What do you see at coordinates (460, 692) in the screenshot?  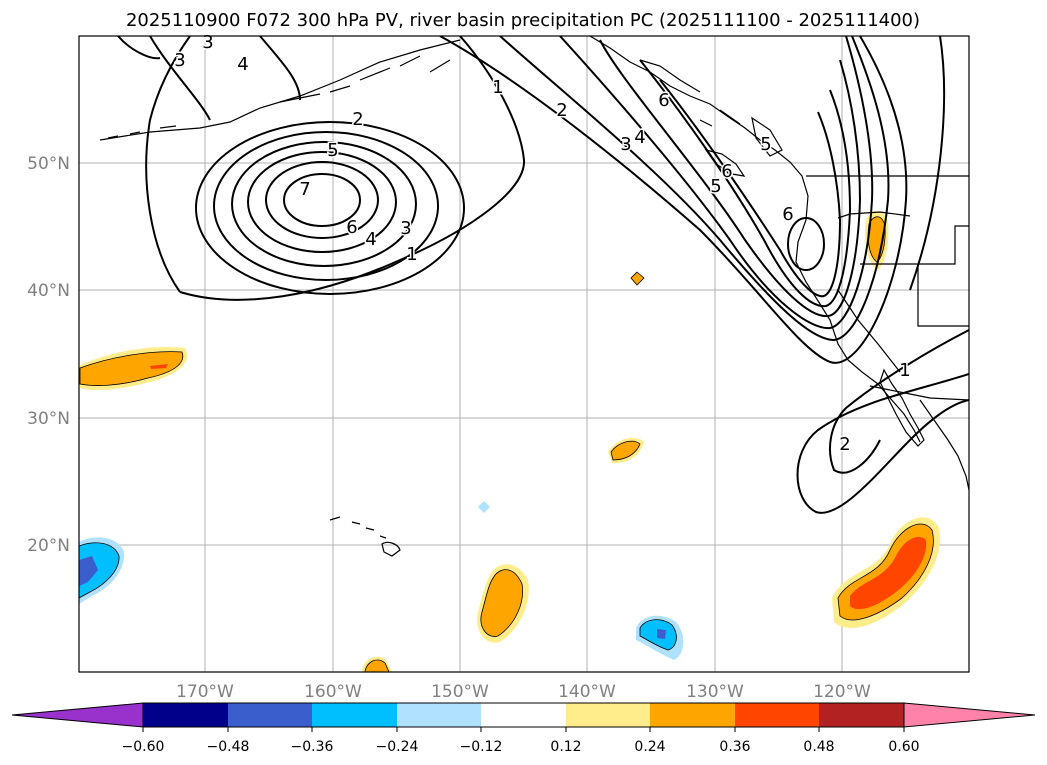 I see `lon-label: 150°W` at bounding box center [460, 692].